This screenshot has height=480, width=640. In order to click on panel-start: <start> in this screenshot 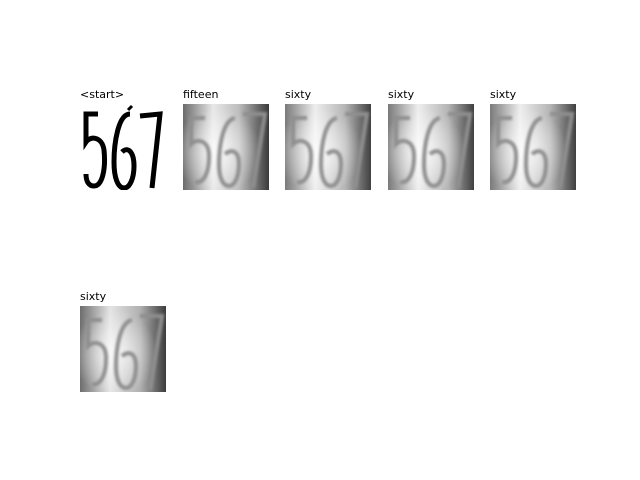, I will do `click(123, 139)`.